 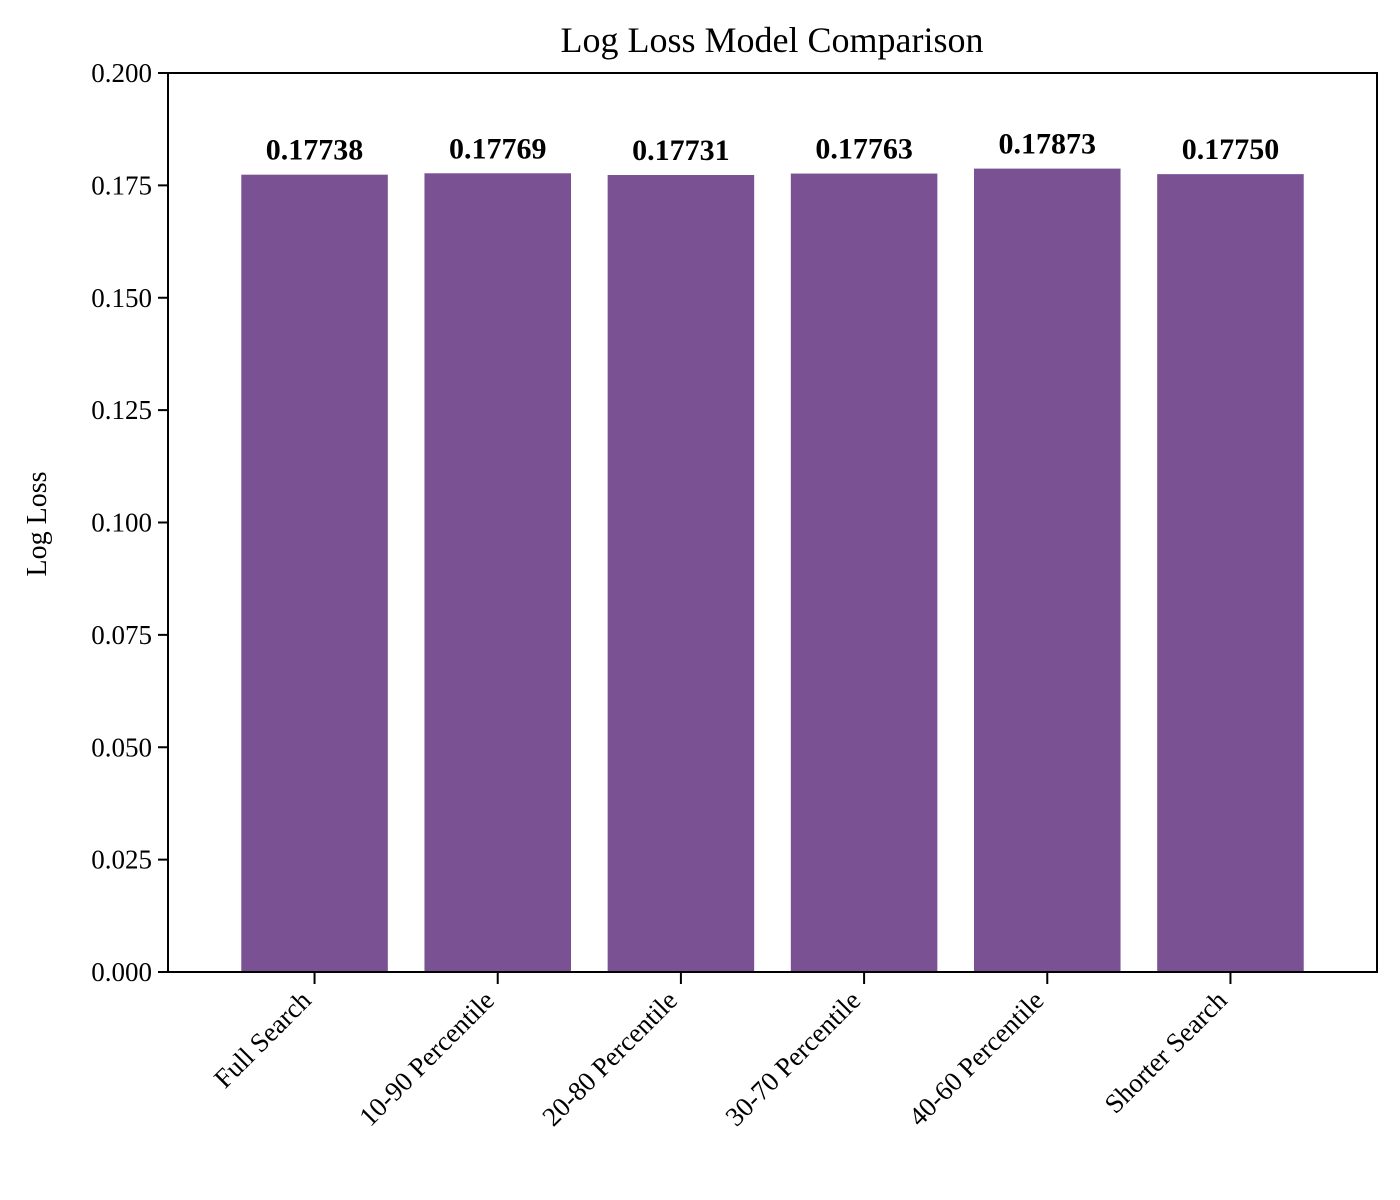 What do you see at coordinates (1166, 1052) in the screenshot?
I see `x-tick-label: Shorter Search` at bounding box center [1166, 1052].